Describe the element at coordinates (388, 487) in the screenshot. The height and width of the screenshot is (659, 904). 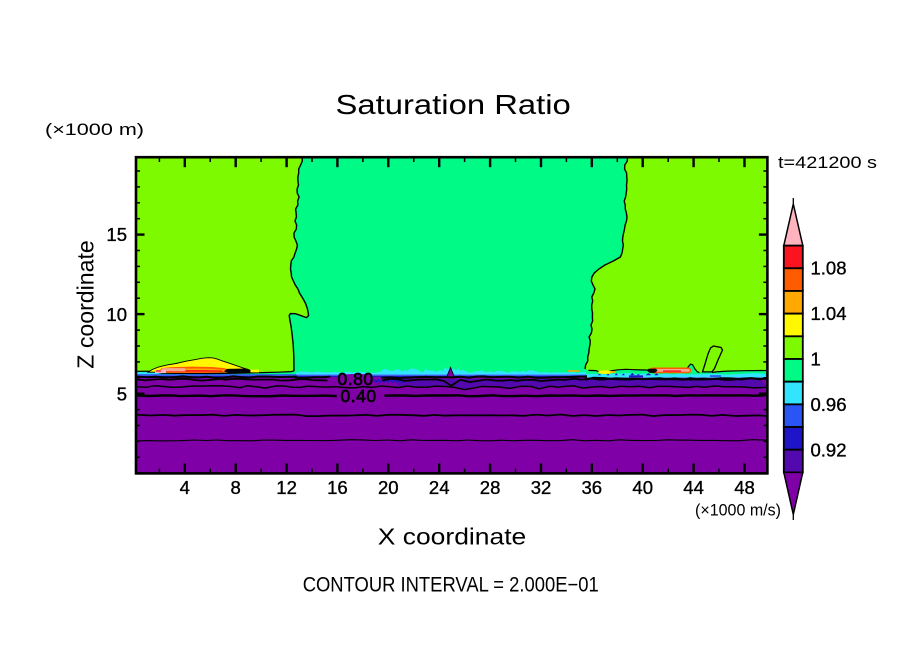
I see `svg-text: 20` at that location.